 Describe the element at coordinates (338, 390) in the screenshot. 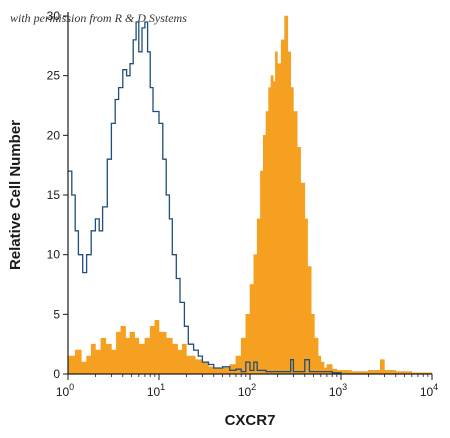

I see `x-tick-label: 10³` at that location.